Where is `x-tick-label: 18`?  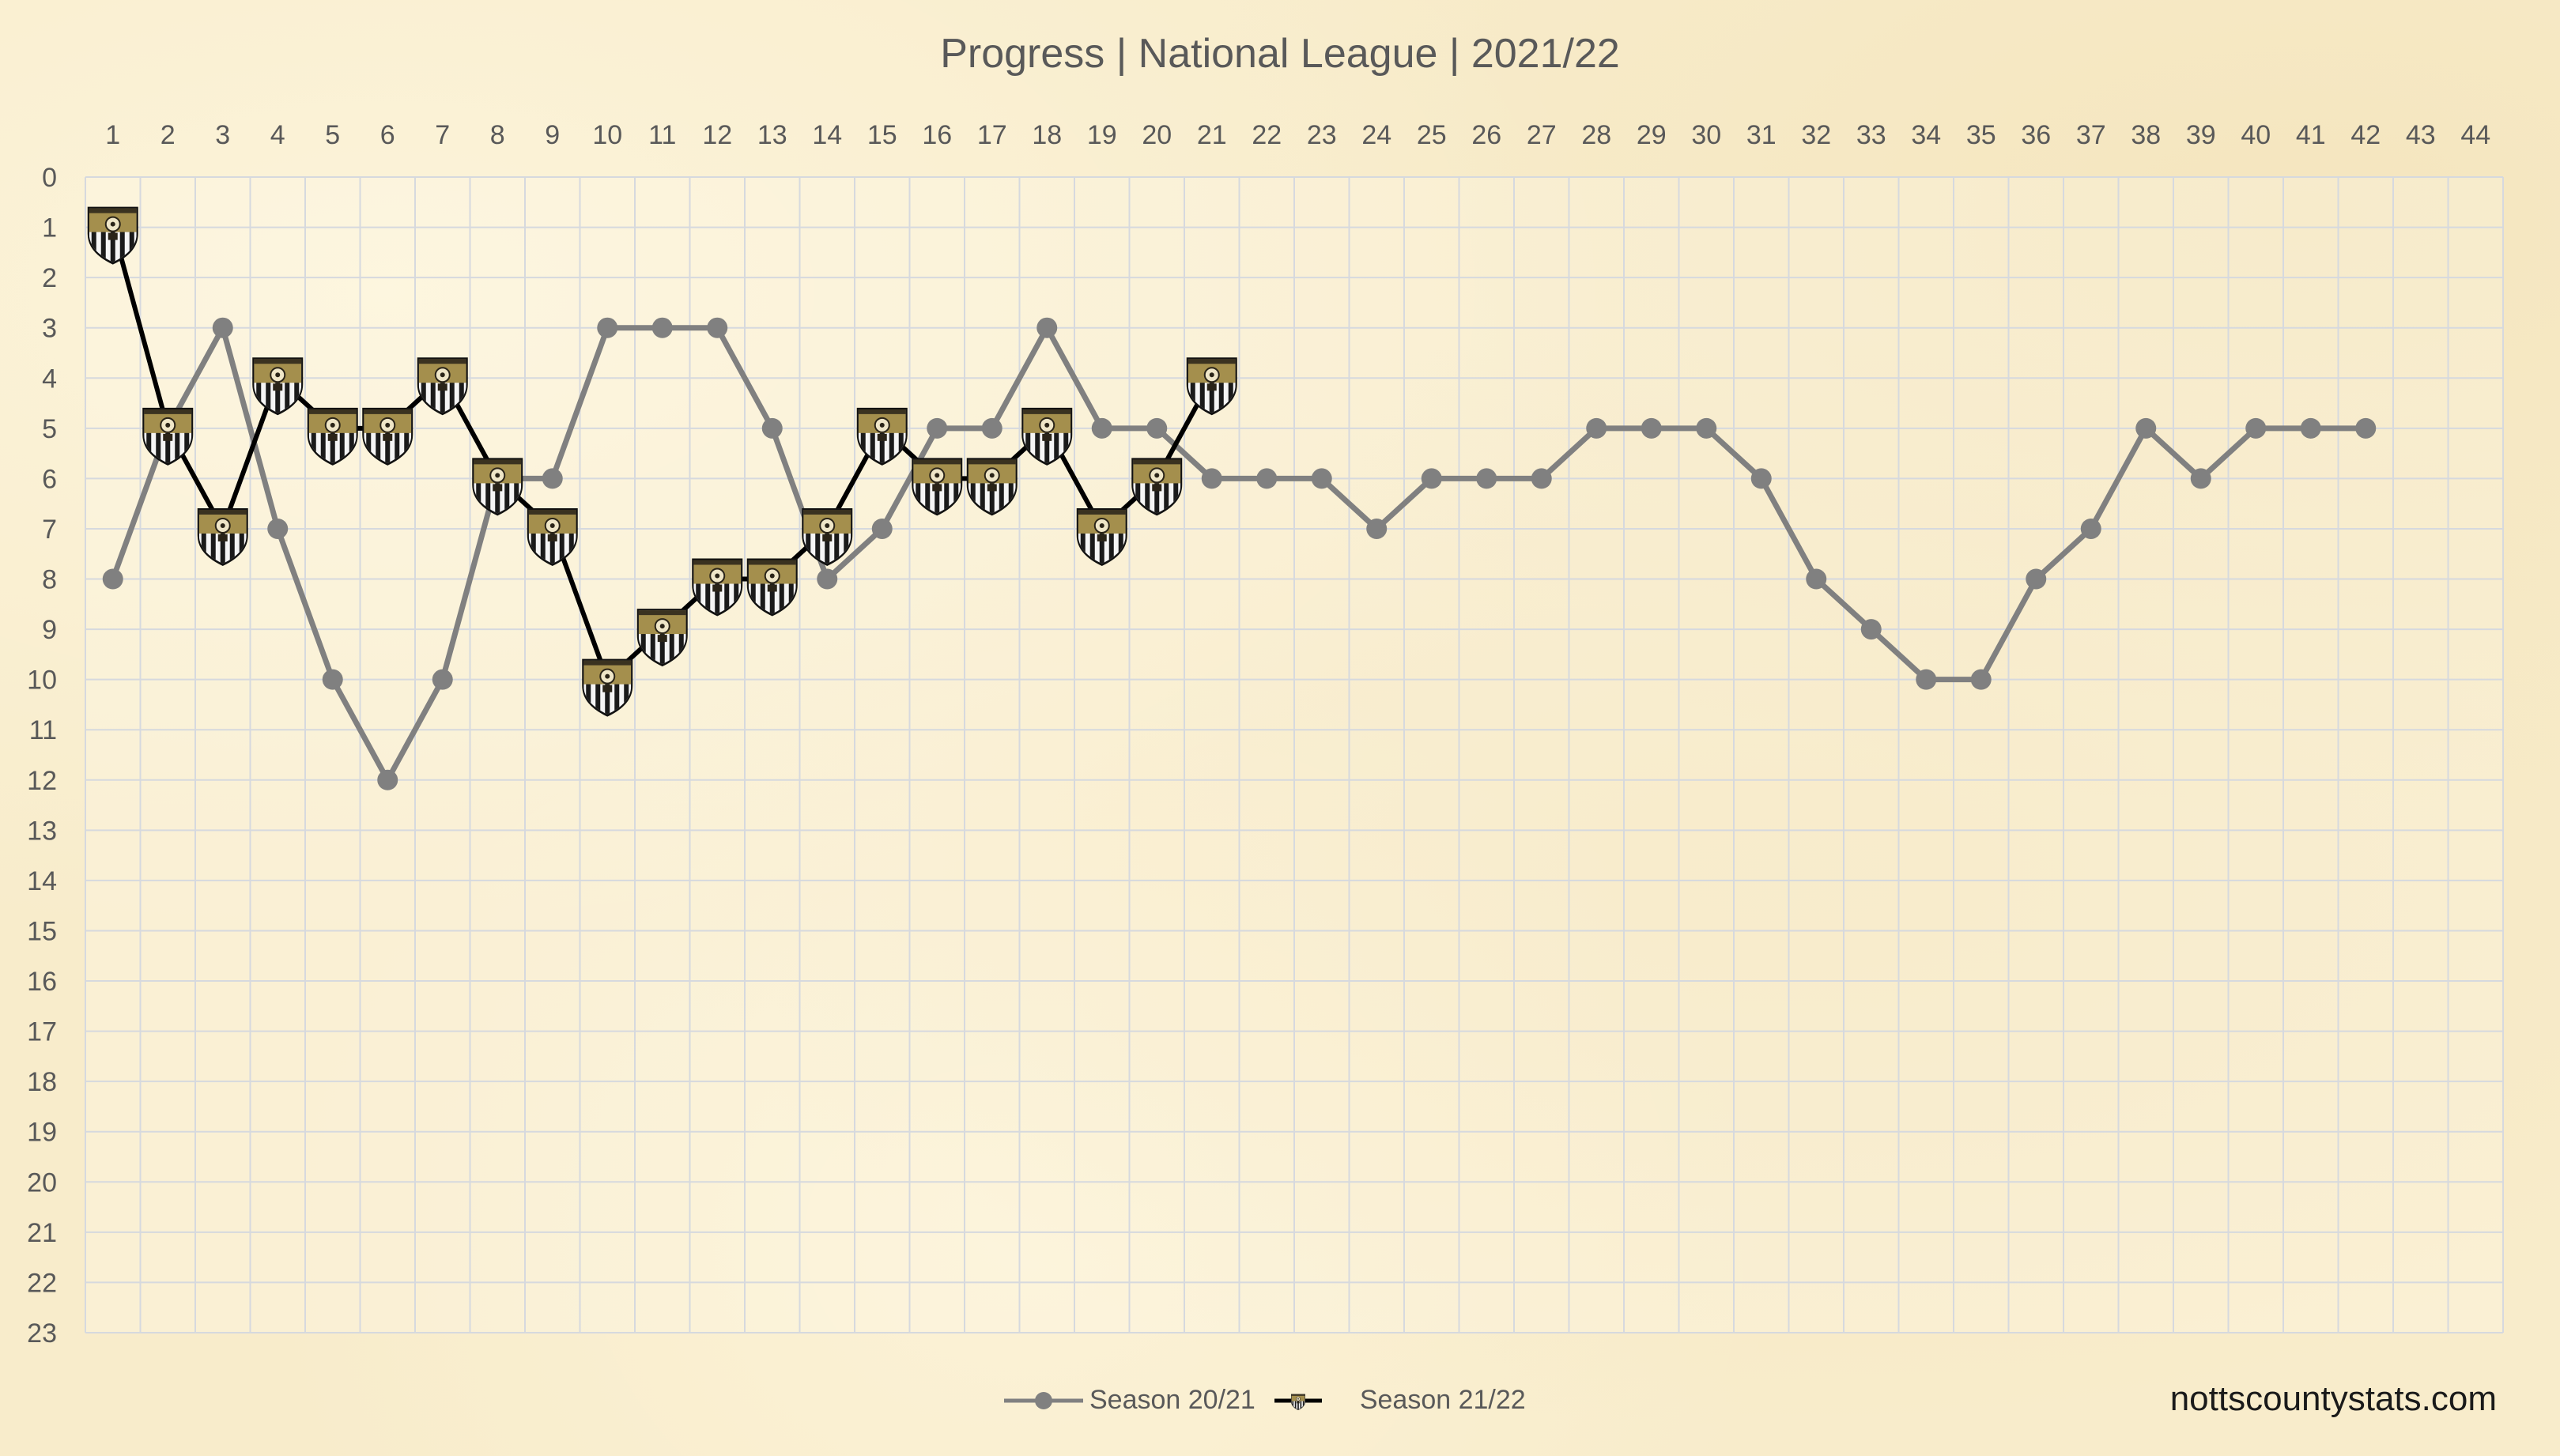
x-tick-label: 18 is located at coordinates (1047, 135).